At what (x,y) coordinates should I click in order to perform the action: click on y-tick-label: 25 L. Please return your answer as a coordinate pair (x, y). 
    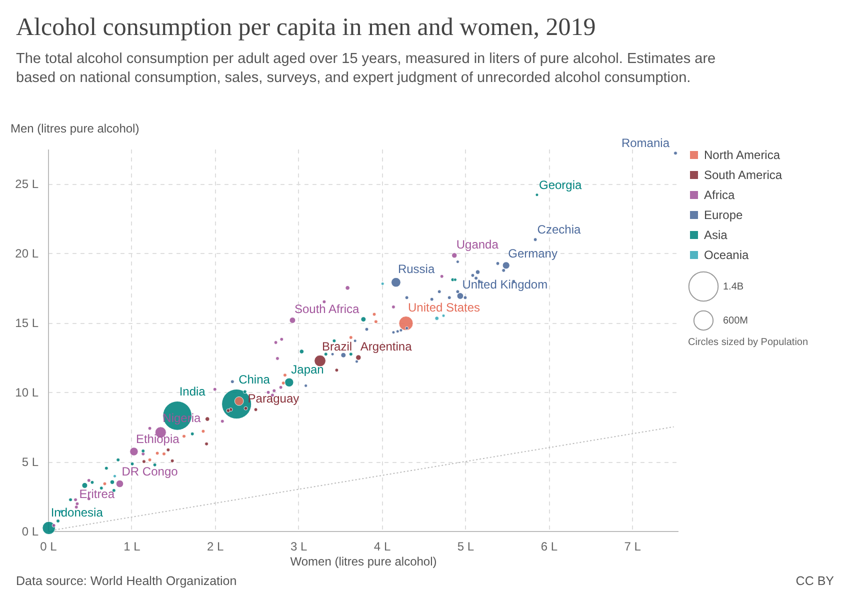
    Looking at the image, I should click on (27, 184).